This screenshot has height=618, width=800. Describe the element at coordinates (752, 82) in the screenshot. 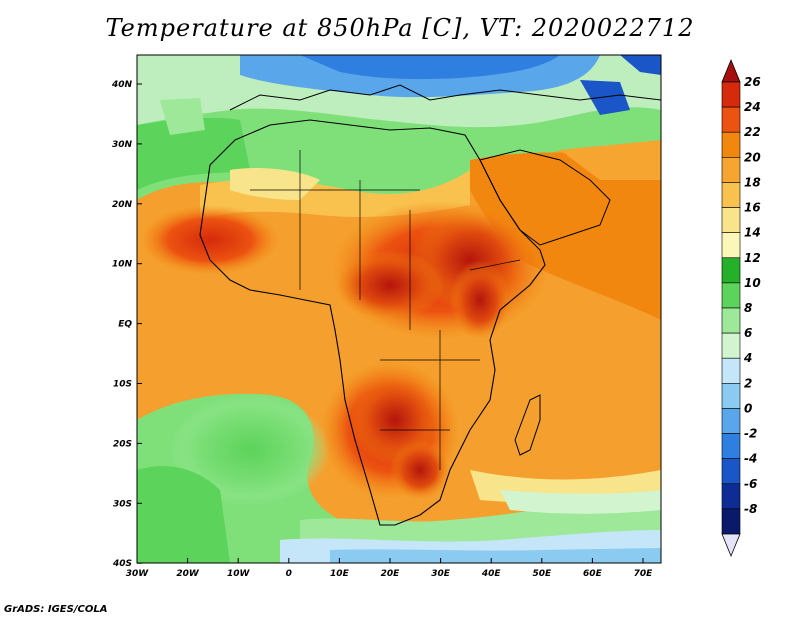

I see `colorbar-label: 26` at that location.